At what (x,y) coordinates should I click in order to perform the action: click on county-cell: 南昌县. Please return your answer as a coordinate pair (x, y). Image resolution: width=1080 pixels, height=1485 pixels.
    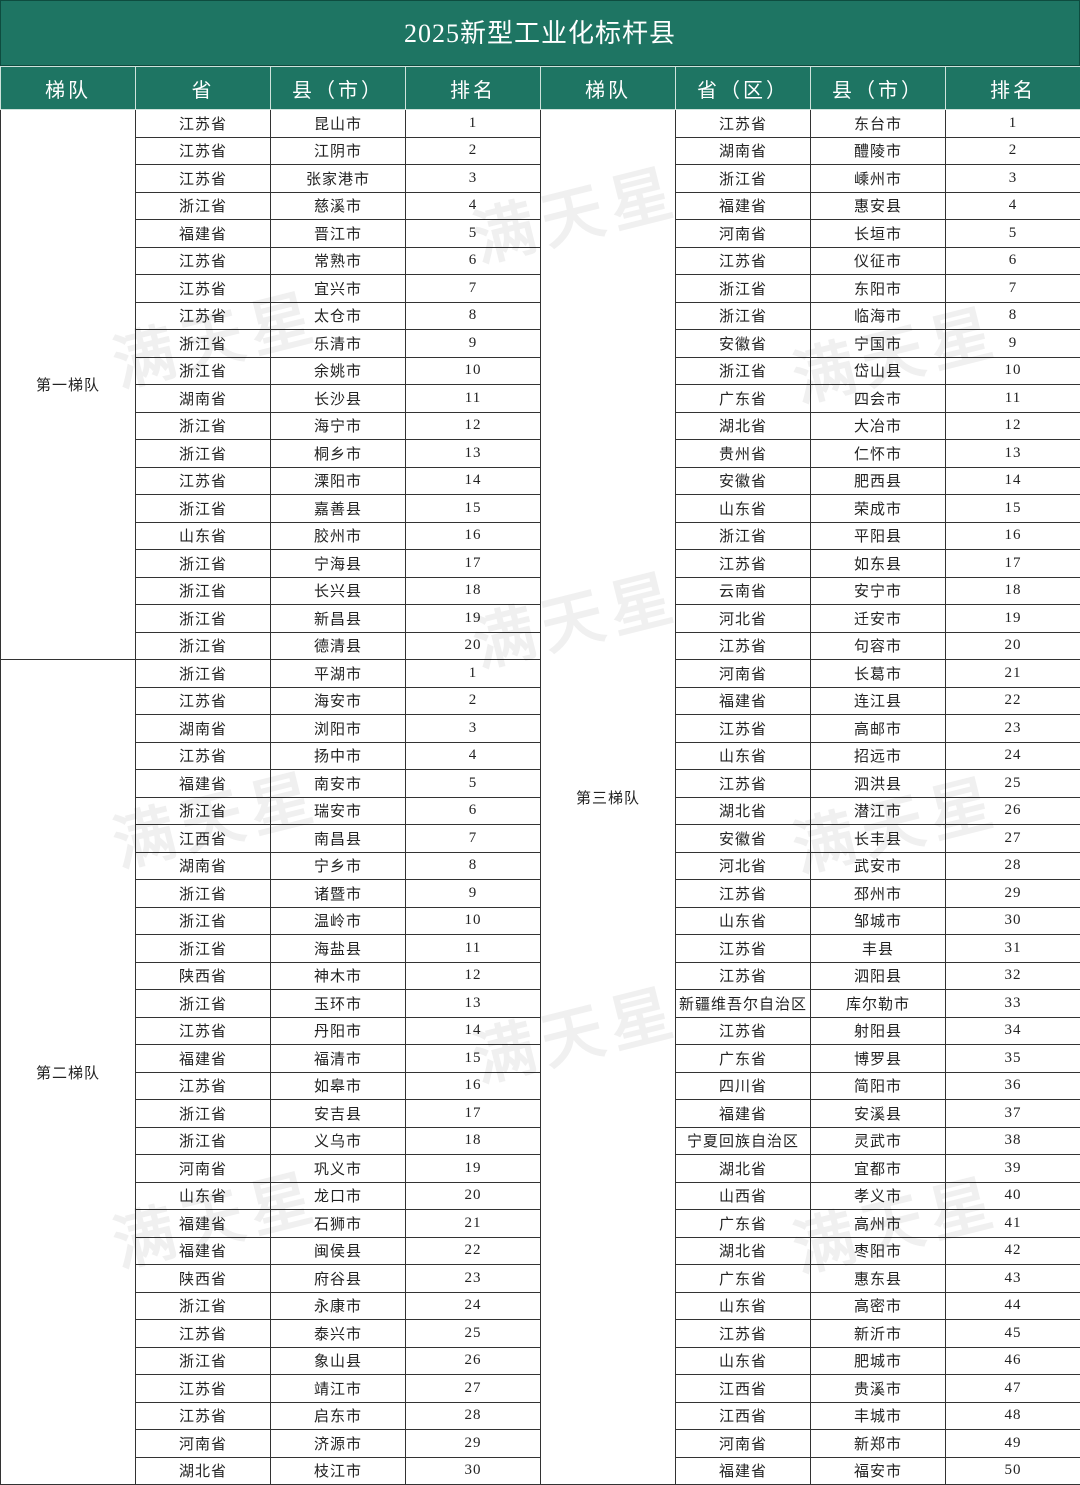
    Looking at the image, I should click on (338, 839).